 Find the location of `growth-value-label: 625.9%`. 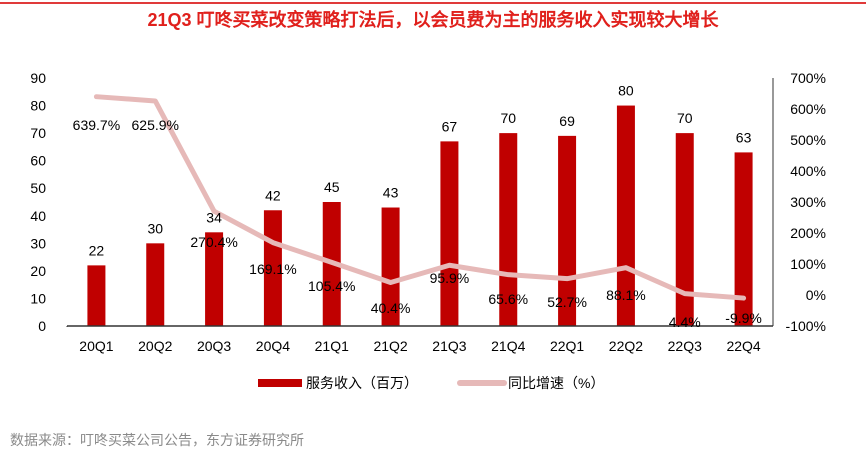

growth-value-label: 625.9% is located at coordinates (155, 125).